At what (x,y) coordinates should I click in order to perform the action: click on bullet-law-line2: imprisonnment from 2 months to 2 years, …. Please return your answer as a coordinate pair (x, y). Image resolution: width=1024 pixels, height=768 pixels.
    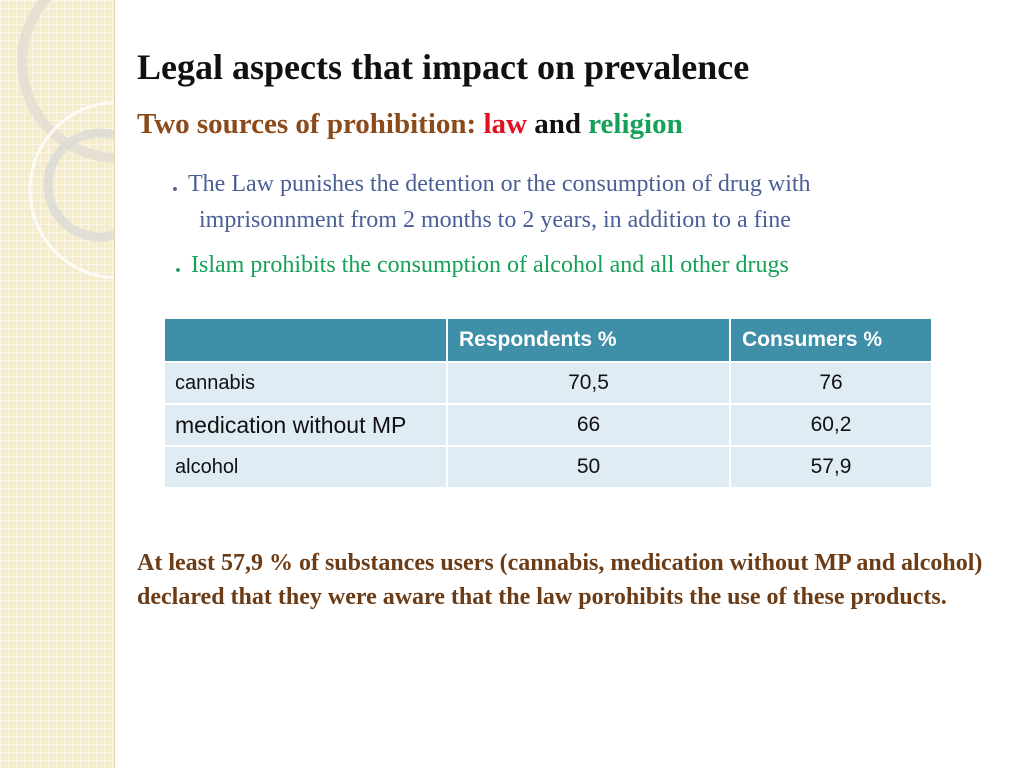
    Looking at the image, I should click on (495, 220).